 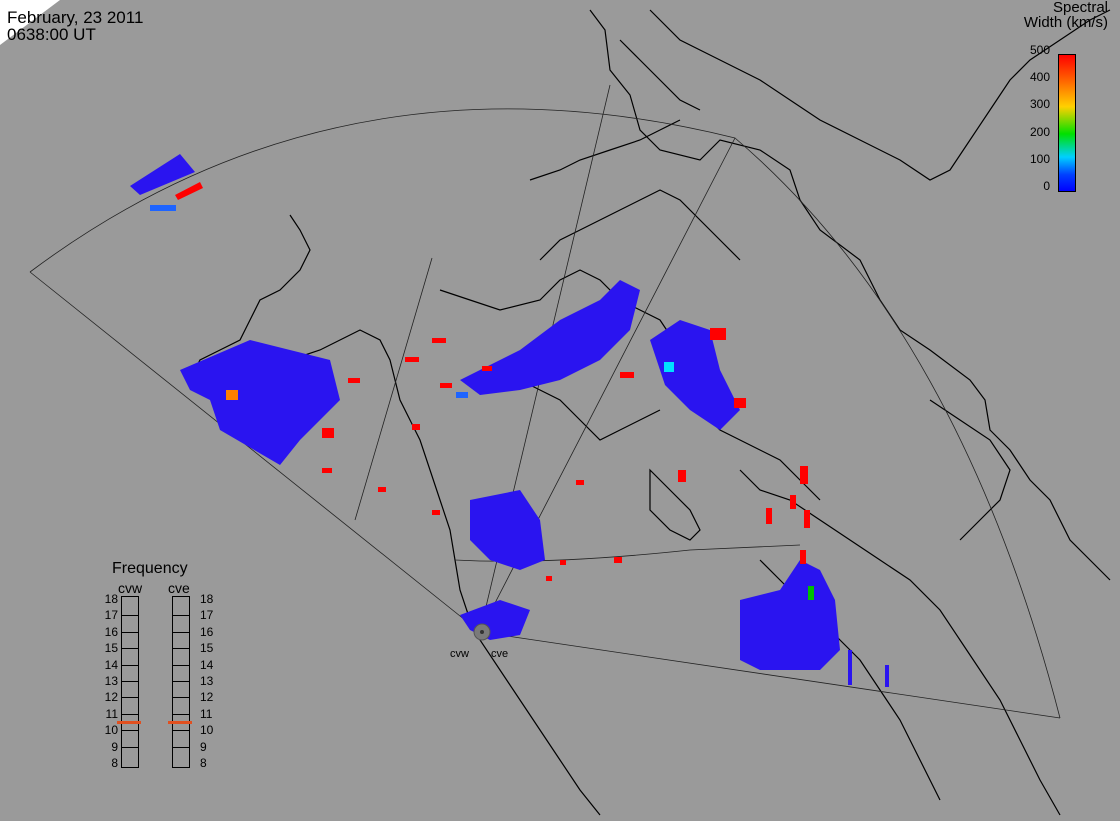 I want to click on frequency-left-label: cvw, so click(x=130, y=588).